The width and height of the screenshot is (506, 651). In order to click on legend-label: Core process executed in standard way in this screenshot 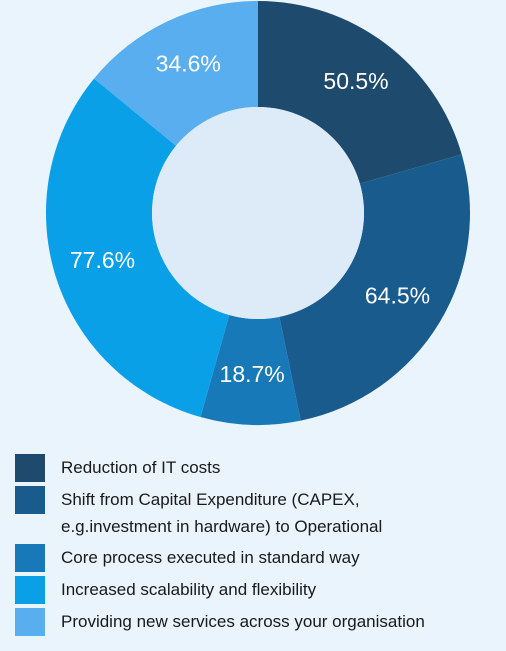, I will do `click(210, 557)`.